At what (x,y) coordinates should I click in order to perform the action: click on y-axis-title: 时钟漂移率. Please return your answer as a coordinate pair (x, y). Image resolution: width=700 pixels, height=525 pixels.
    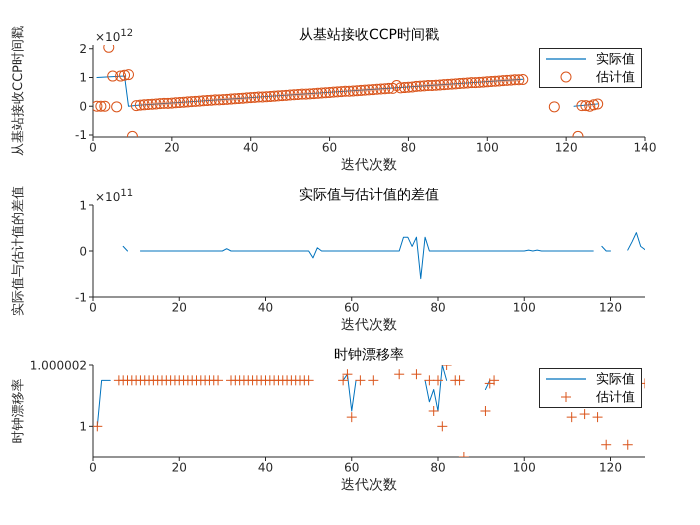
    Looking at the image, I should click on (18, 411).